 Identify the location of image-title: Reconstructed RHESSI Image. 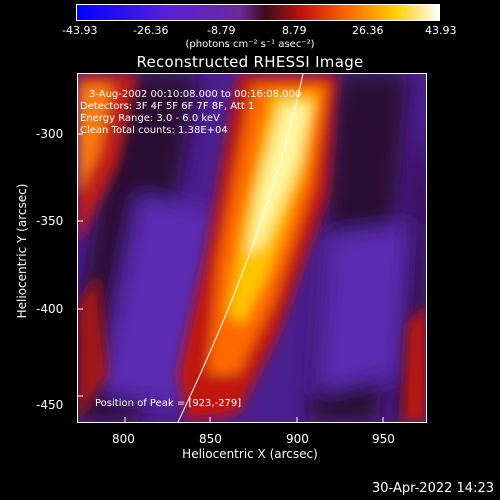
(250, 62).